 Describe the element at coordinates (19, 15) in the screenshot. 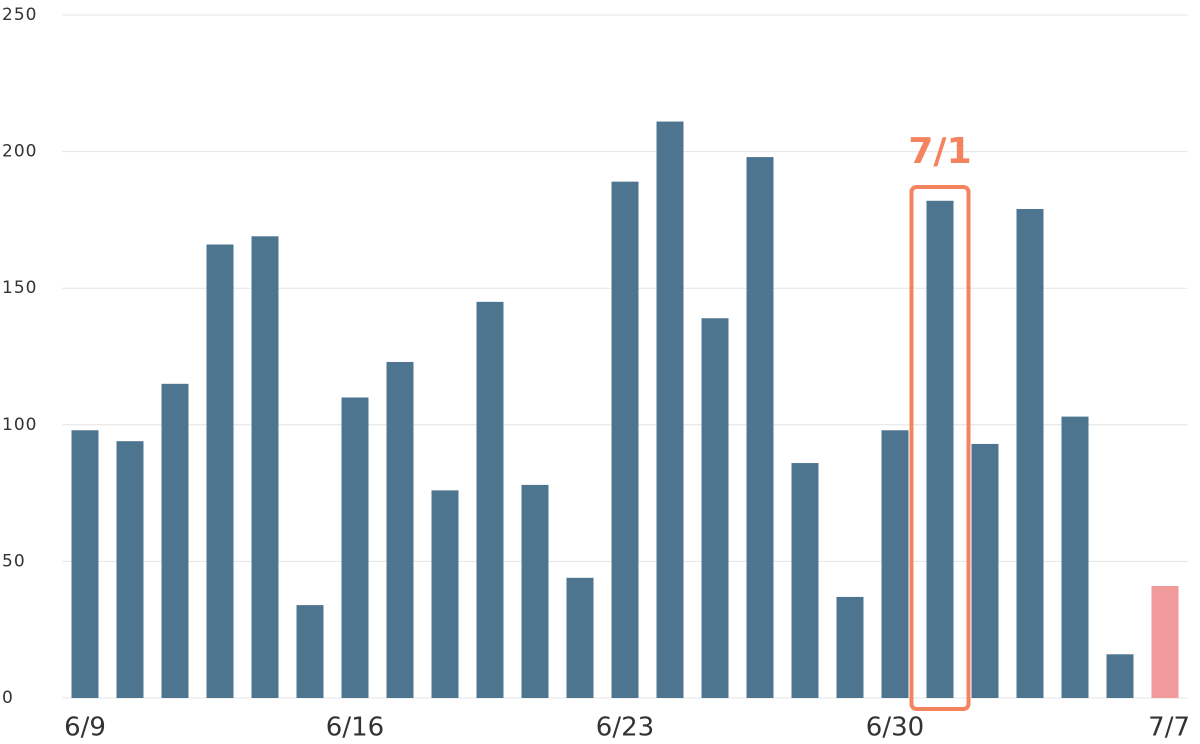

I see `y-tick-label: 250` at that location.